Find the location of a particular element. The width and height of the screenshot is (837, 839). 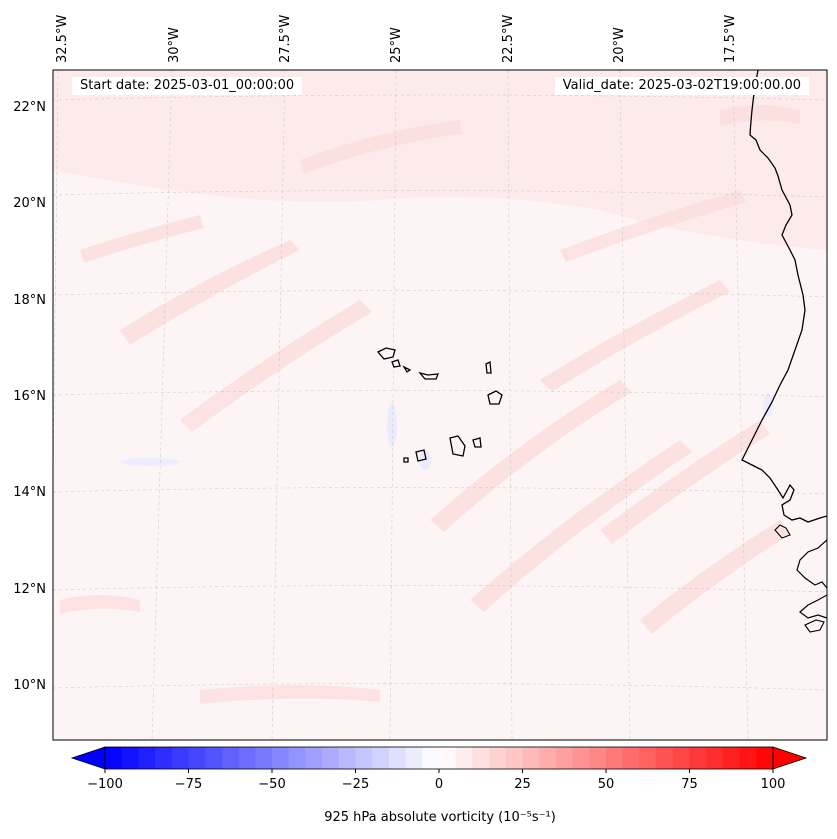

colorbar-low-extension is located at coordinates (88, 758).